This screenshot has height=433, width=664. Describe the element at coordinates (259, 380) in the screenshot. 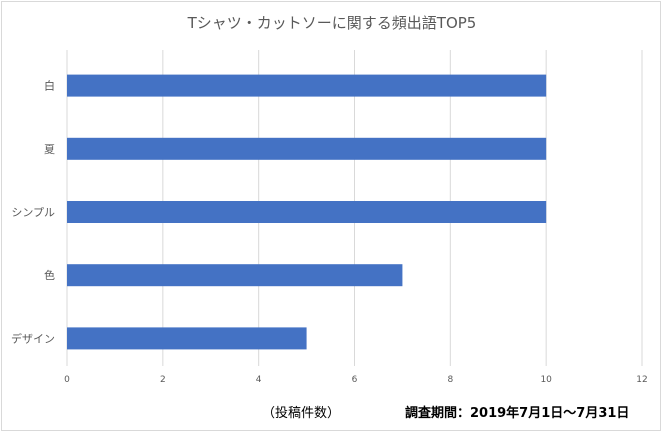

I see `x-tick-label: 4` at that location.